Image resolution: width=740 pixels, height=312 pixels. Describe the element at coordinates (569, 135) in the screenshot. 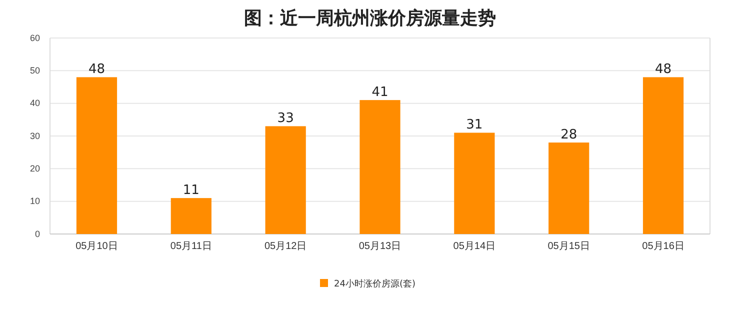

I see `data-label: 28` at that location.